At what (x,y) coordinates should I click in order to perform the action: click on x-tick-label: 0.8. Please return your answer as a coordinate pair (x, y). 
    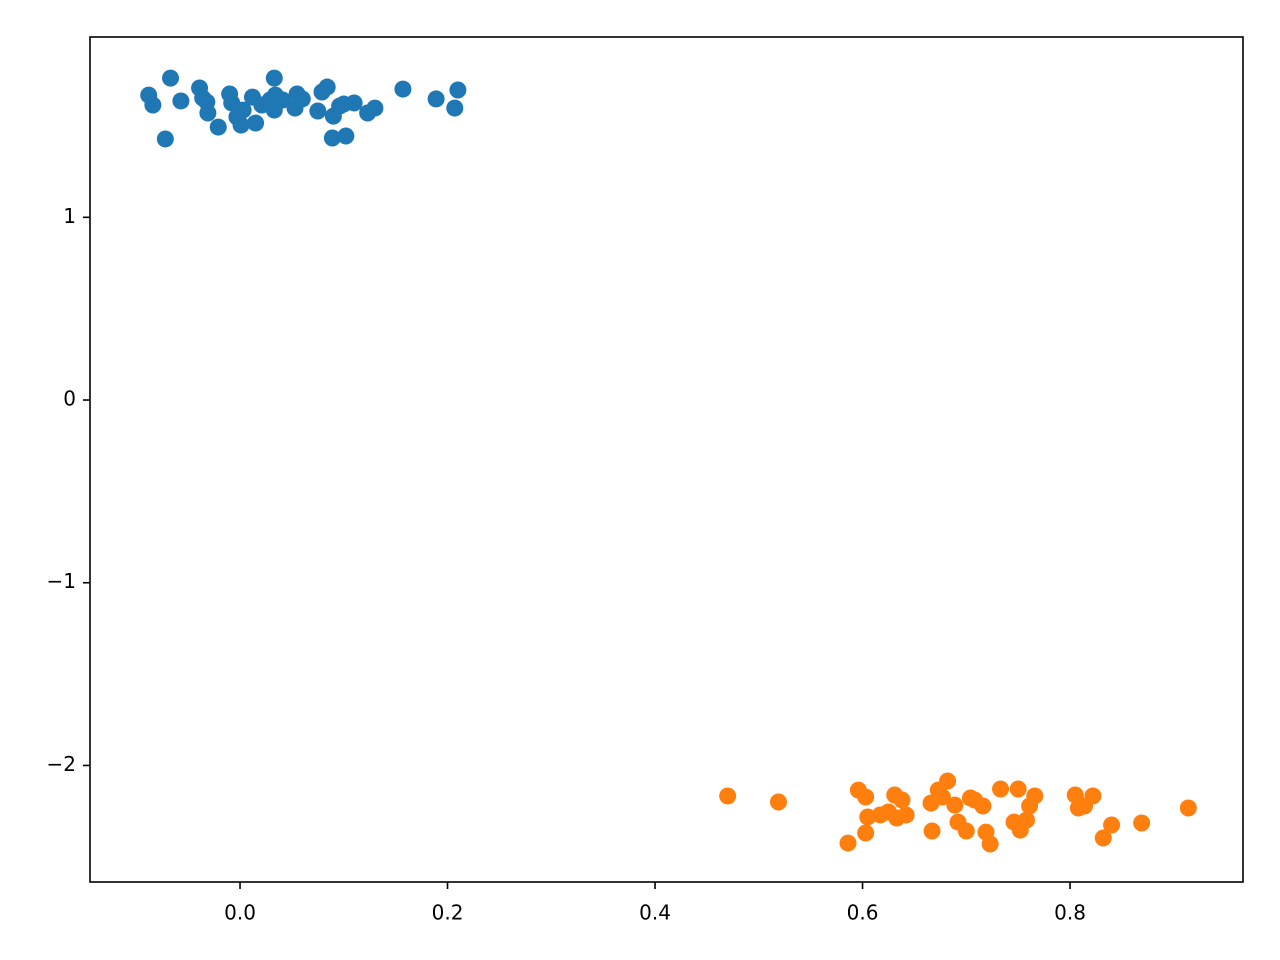
    Looking at the image, I should click on (1070, 913).